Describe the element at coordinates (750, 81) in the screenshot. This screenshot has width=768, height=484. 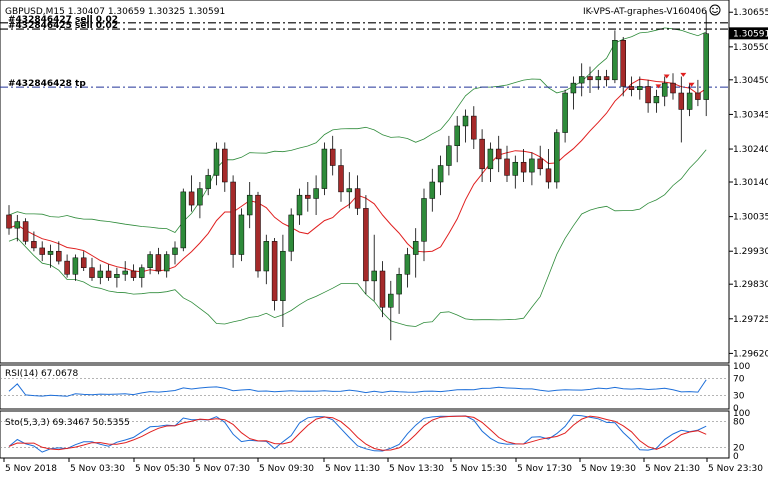
I see `price-tick-label: 1.30450` at that location.